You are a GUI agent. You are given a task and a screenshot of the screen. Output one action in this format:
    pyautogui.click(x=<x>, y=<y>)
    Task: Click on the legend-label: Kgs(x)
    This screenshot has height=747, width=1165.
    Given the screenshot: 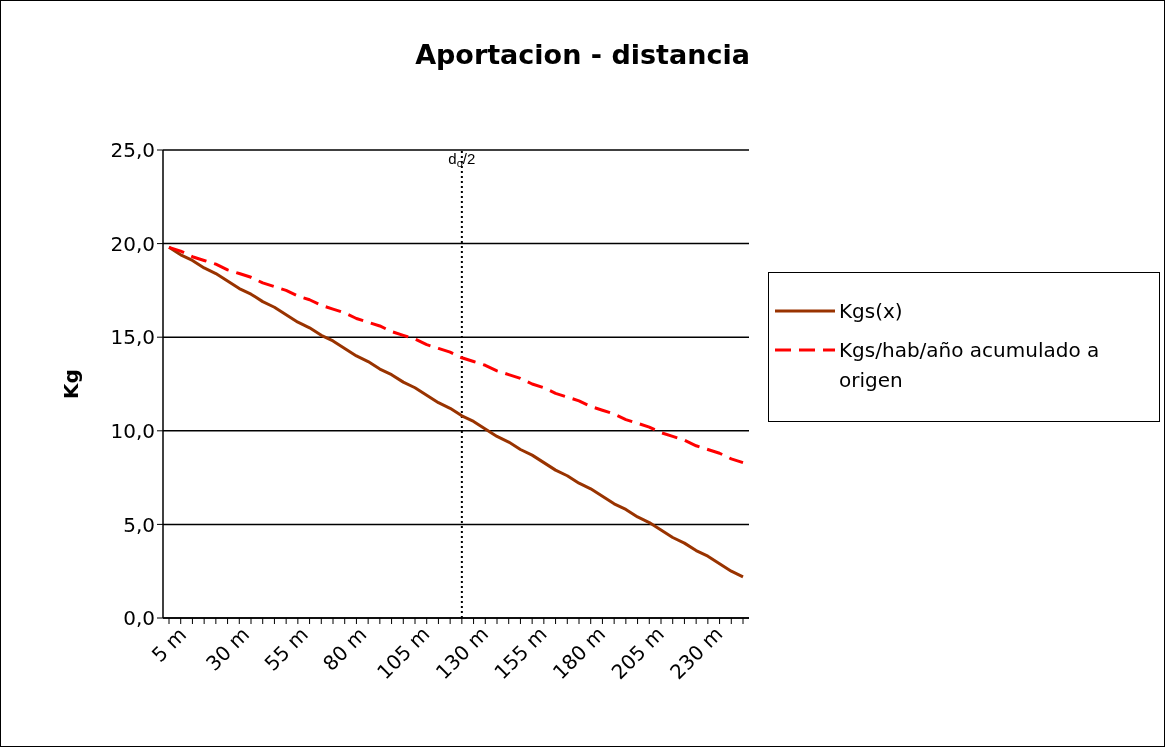 What is the action you would take?
    pyautogui.click(x=871, y=311)
    